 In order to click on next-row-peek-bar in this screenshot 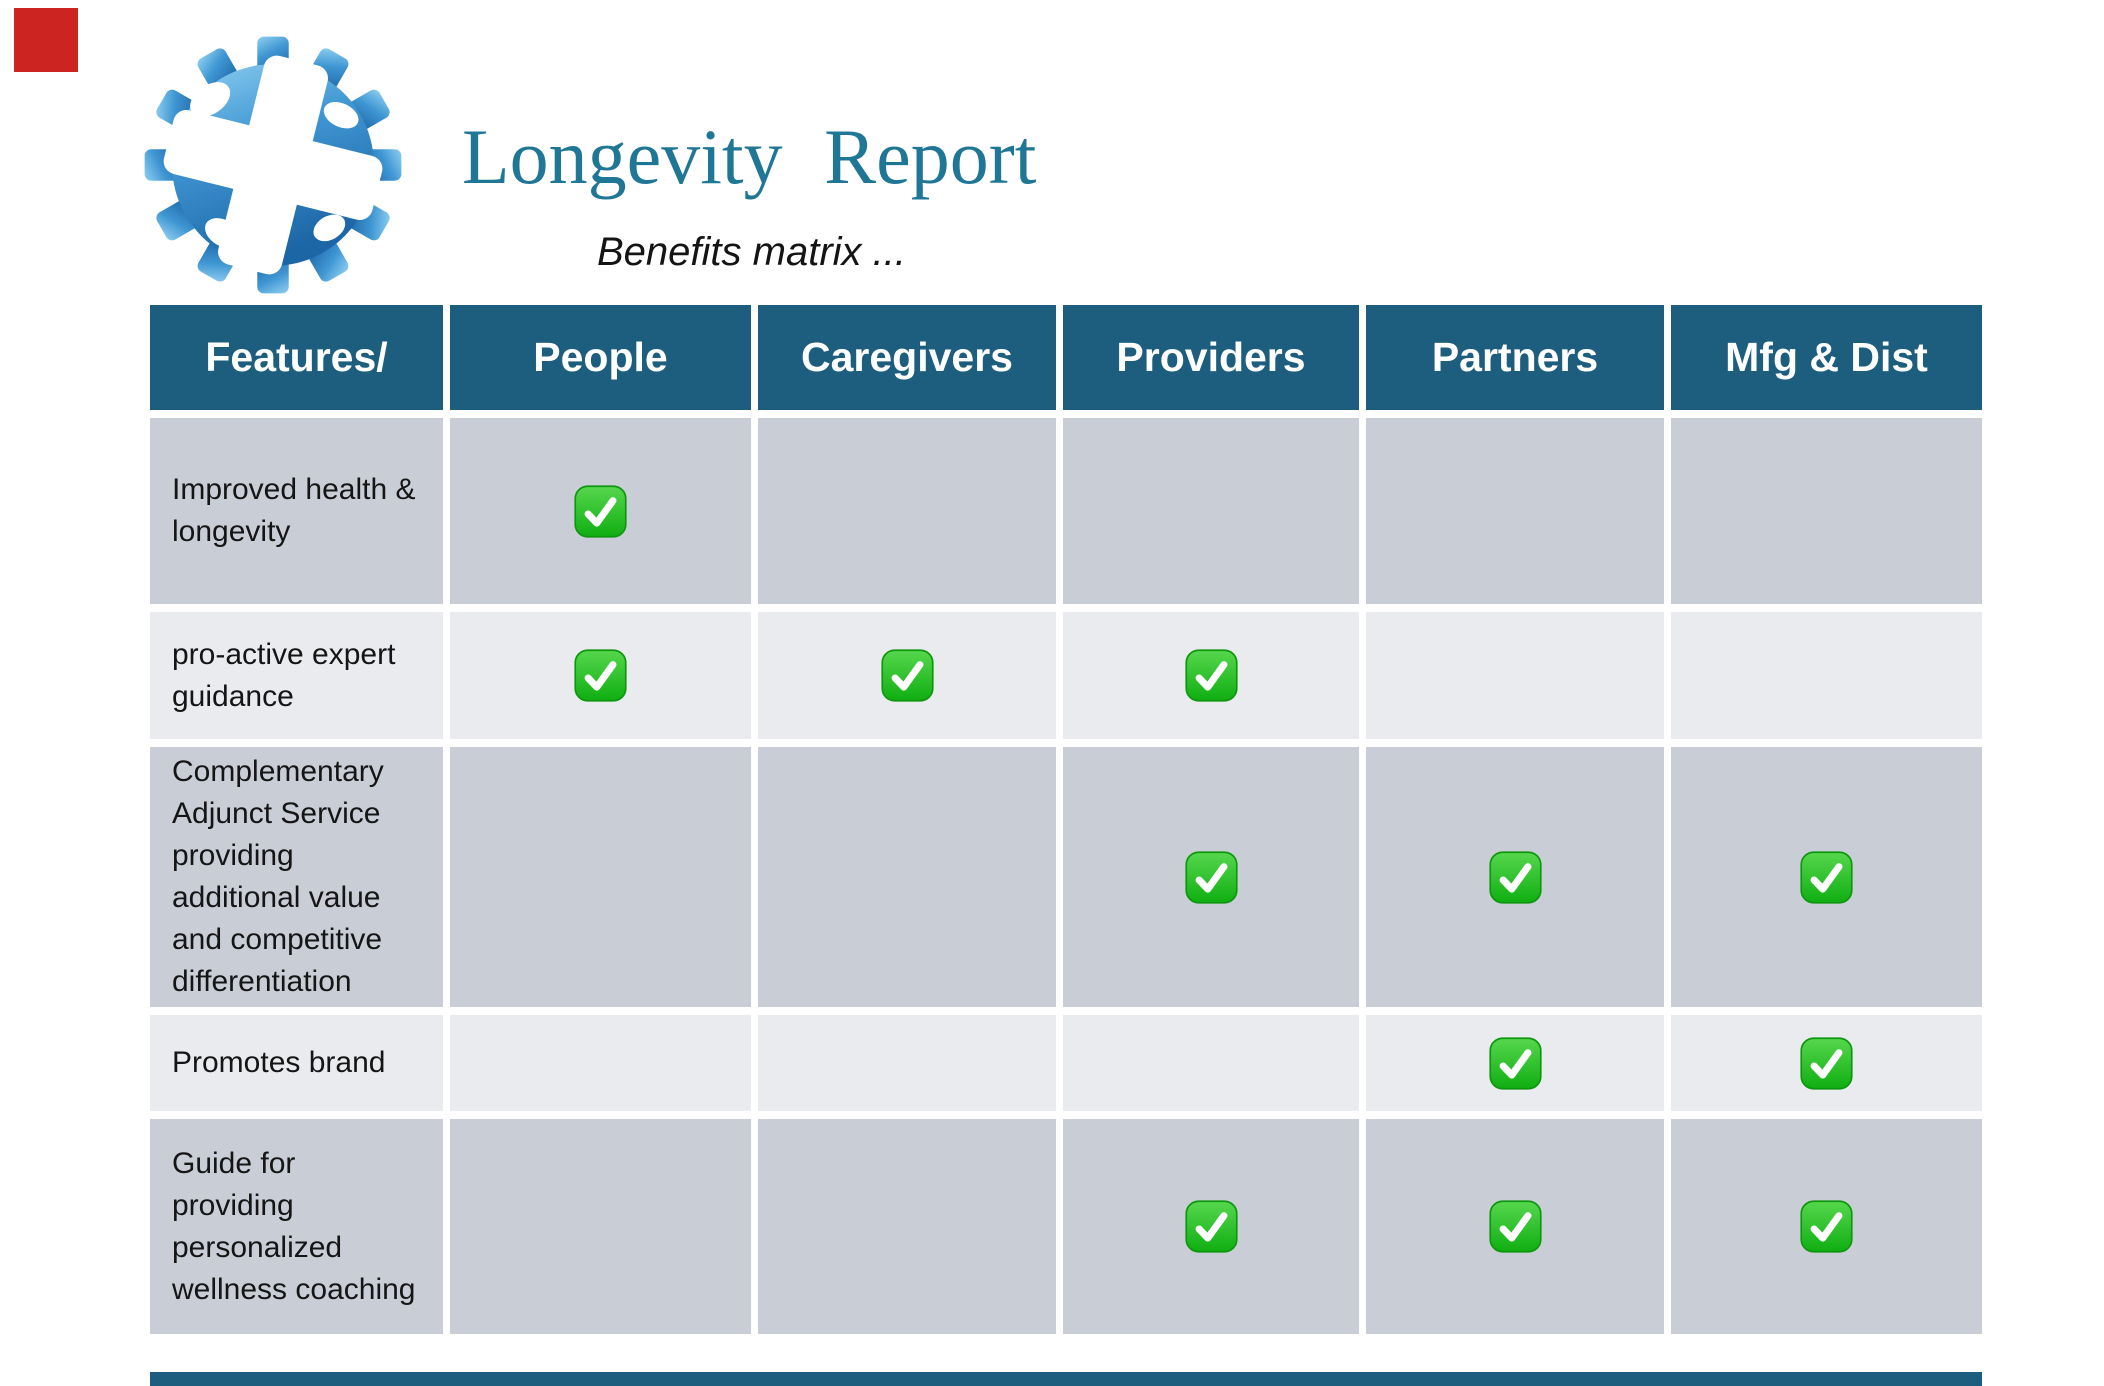, I will do `click(1066, 1379)`.